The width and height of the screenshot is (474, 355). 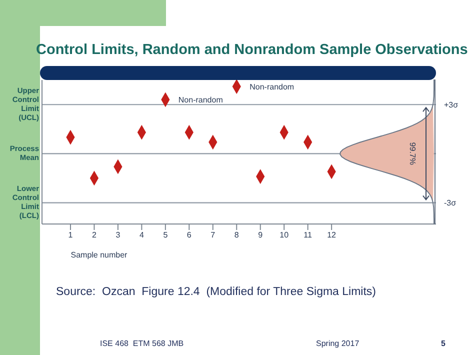 I want to click on x-tick-label: 9, so click(x=261, y=235).